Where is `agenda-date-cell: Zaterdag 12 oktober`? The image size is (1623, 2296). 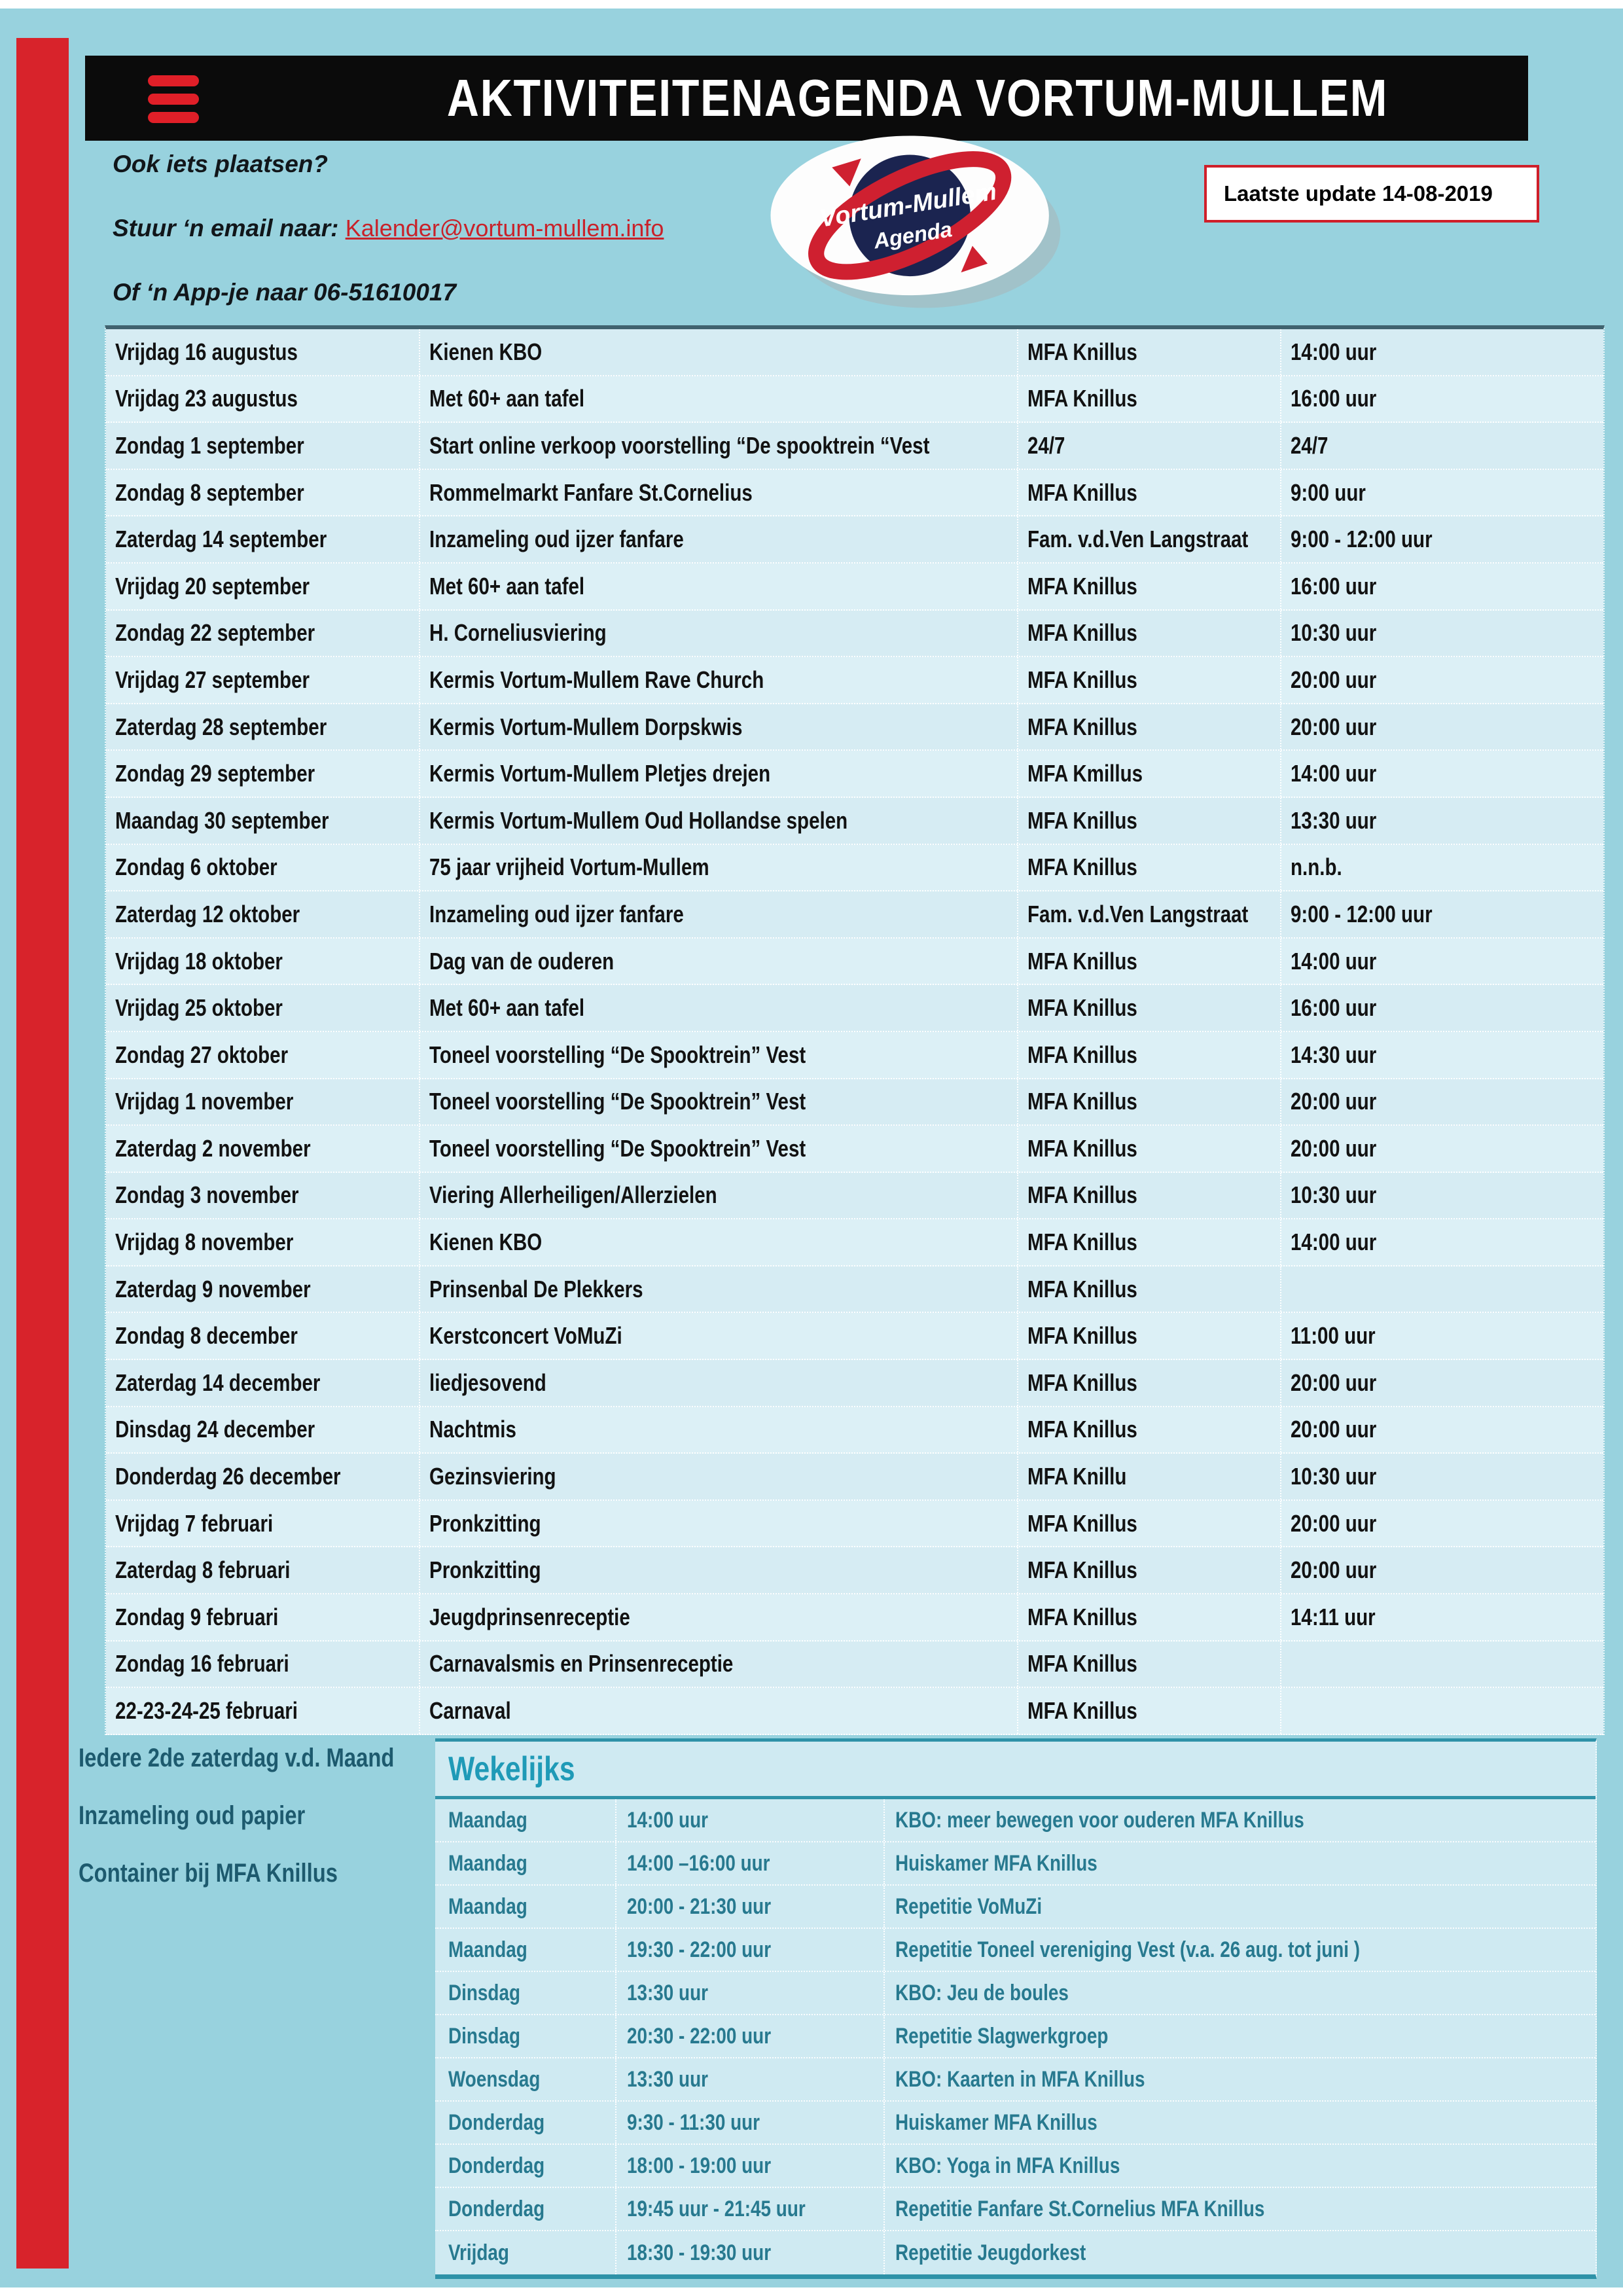
agenda-date-cell: Zaterdag 12 oktober is located at coordinates (262, 914).